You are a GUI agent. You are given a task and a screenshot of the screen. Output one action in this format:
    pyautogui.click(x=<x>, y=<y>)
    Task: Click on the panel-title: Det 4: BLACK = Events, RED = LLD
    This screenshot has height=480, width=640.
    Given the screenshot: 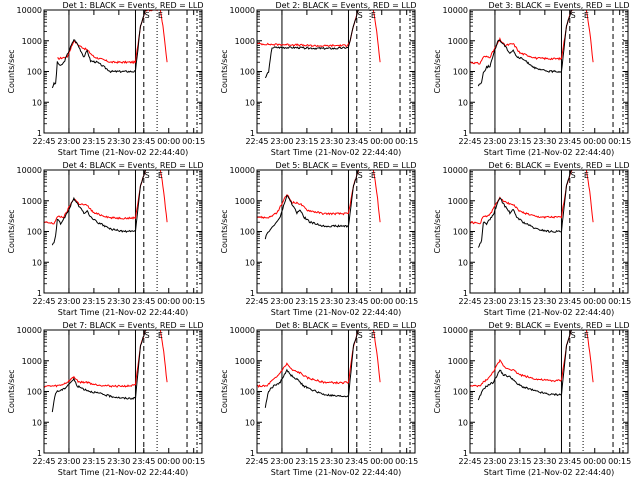 What is the action you would take?
    pyautogui.click(x=133, y=165)
    